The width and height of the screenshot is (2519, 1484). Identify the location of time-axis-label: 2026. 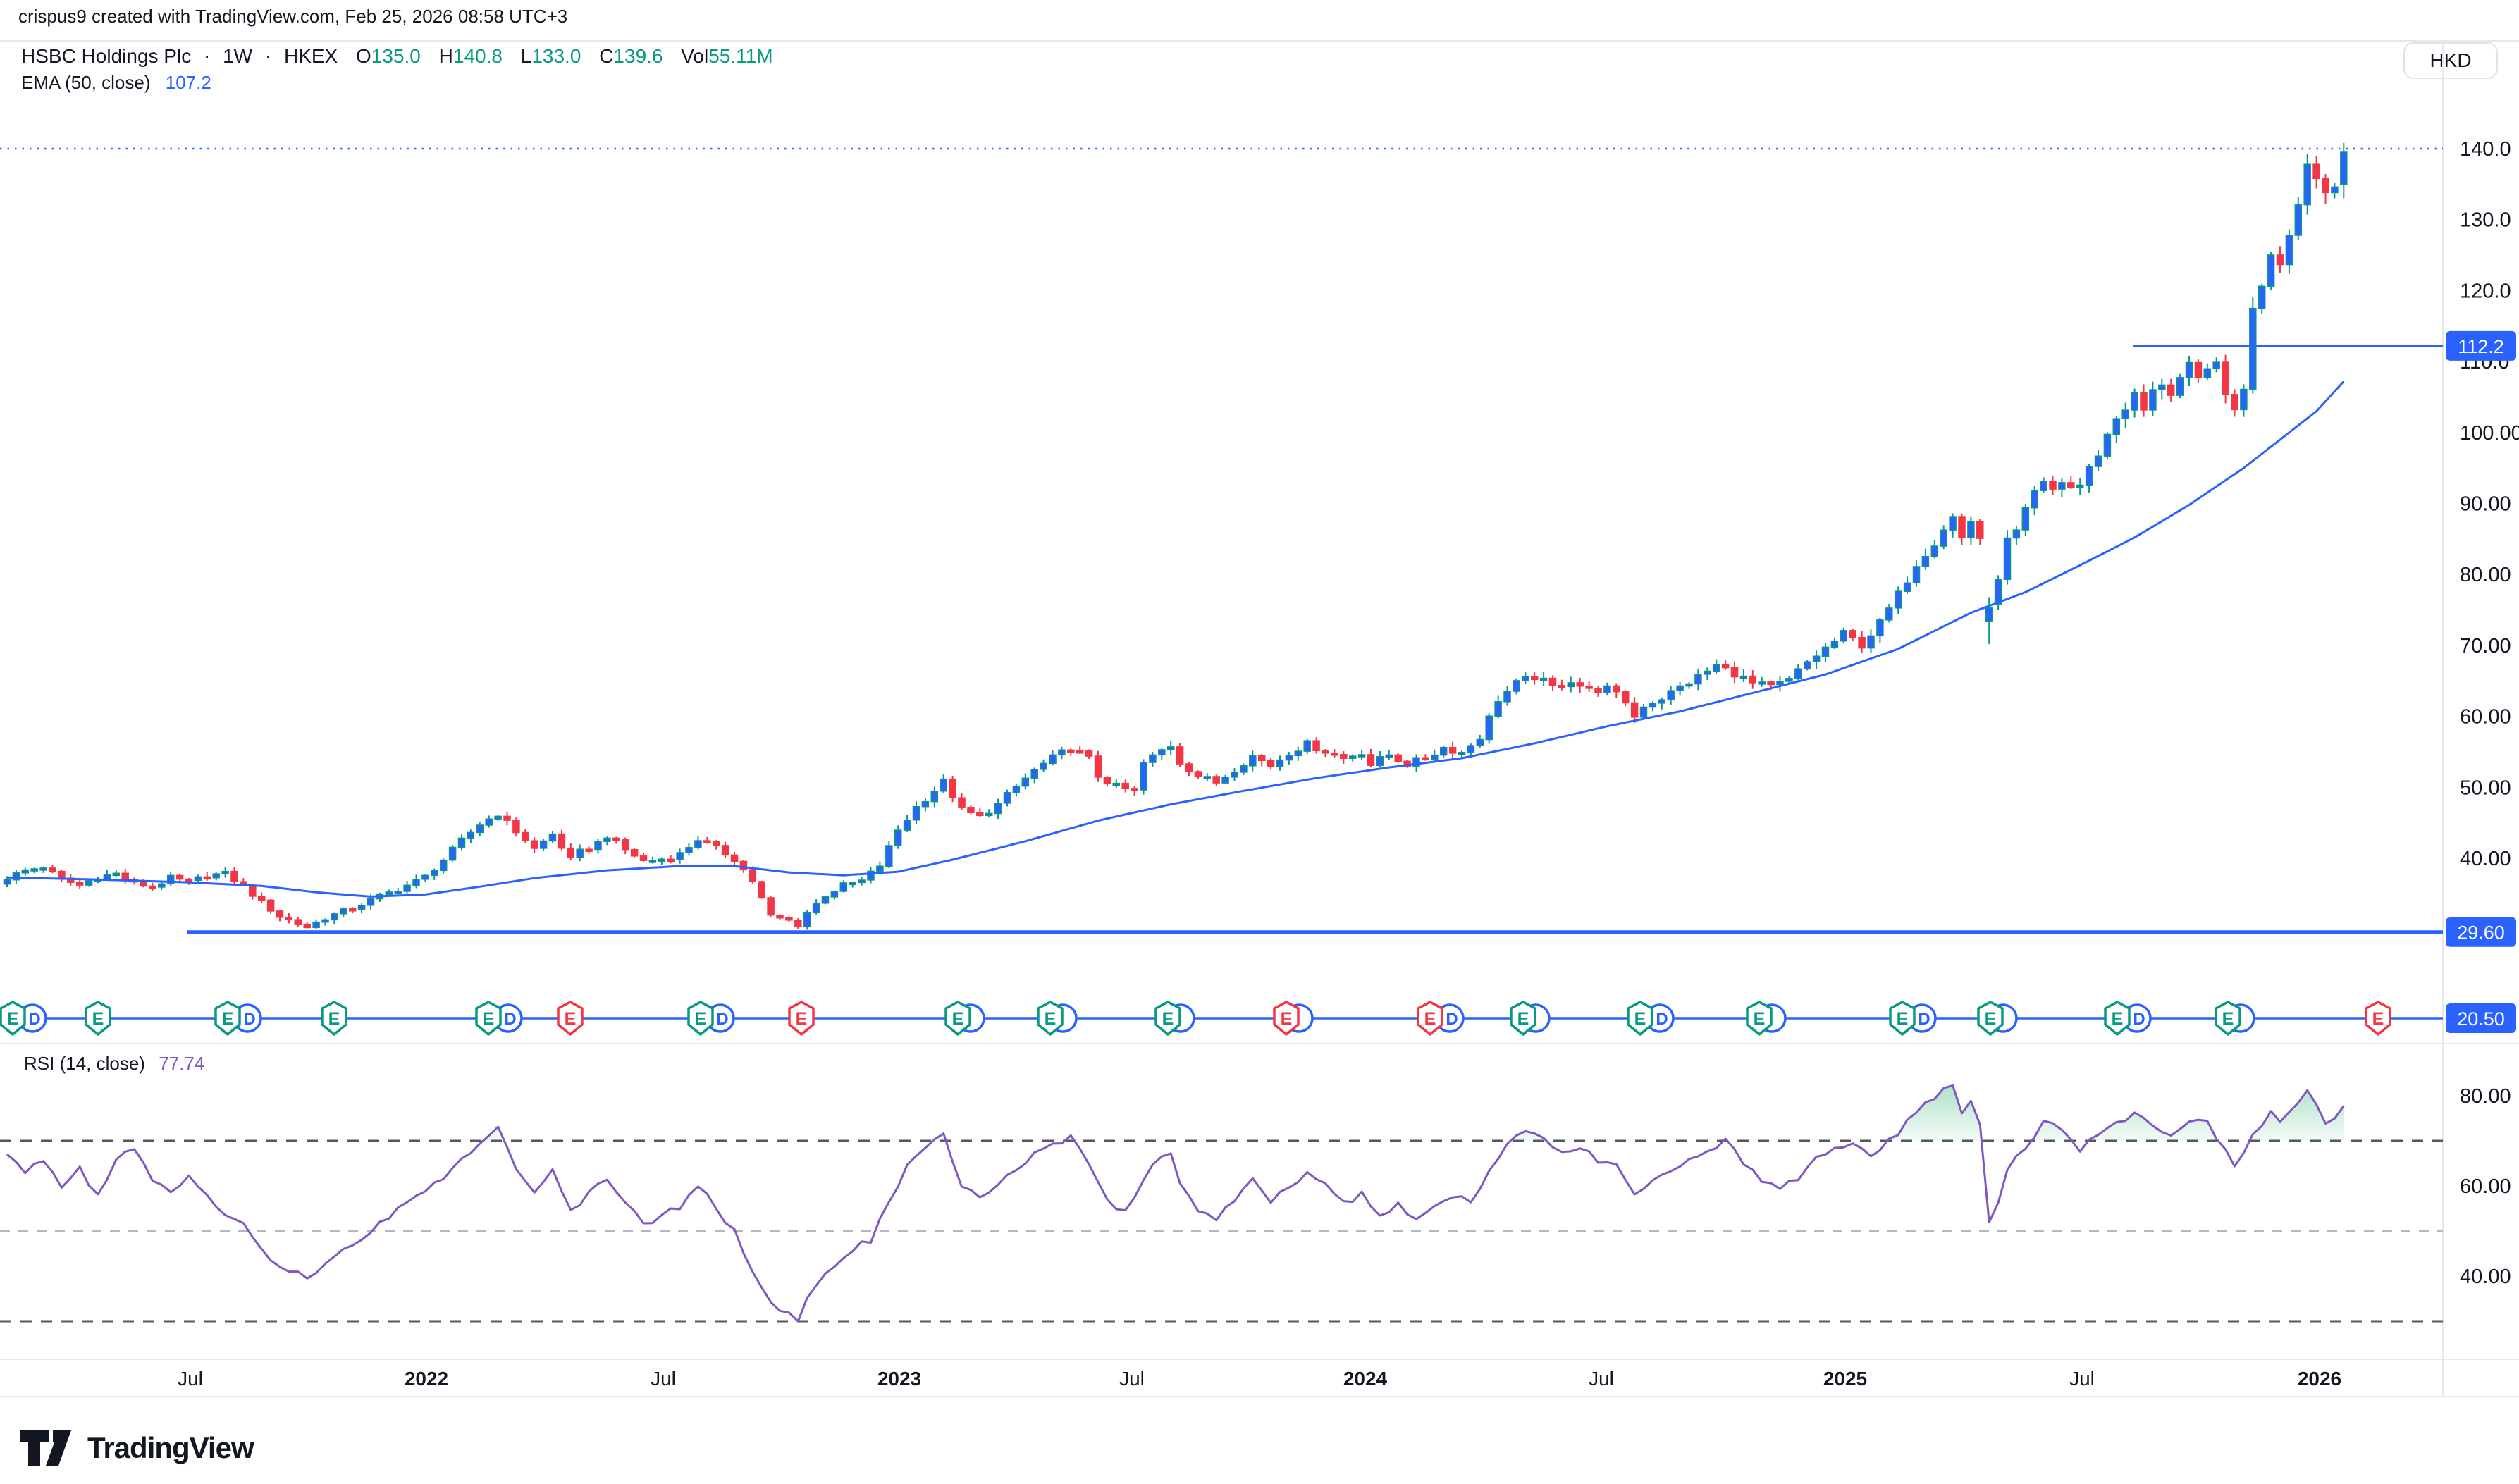
(2319, 1379).